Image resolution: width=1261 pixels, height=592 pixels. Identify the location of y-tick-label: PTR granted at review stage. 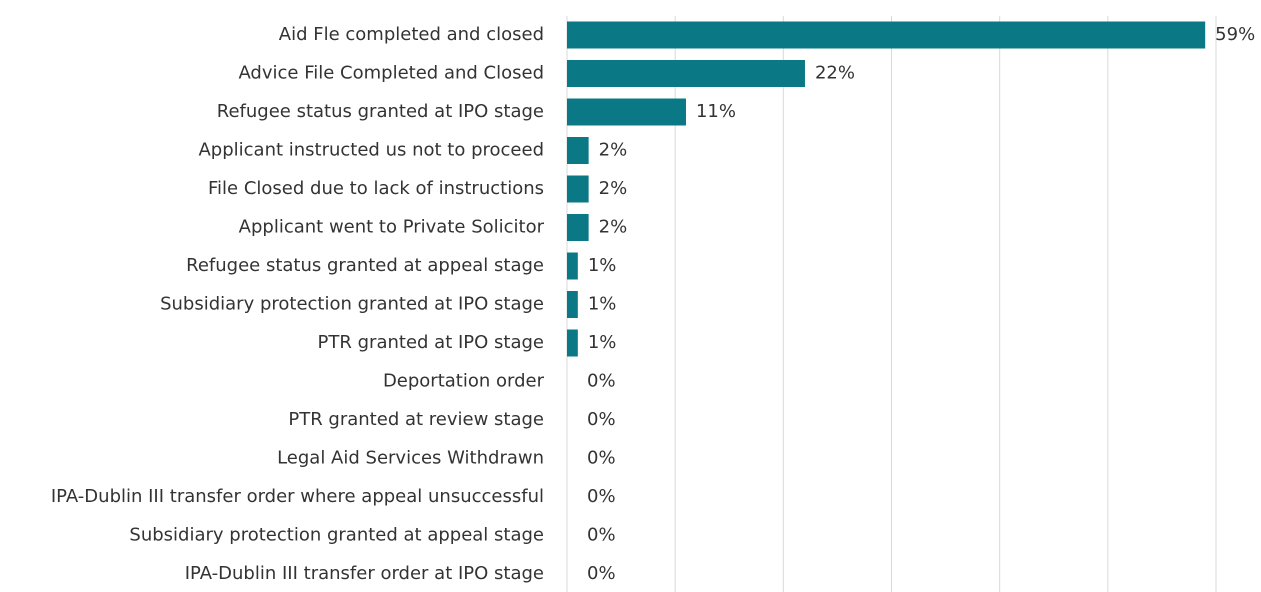
(416, 419).